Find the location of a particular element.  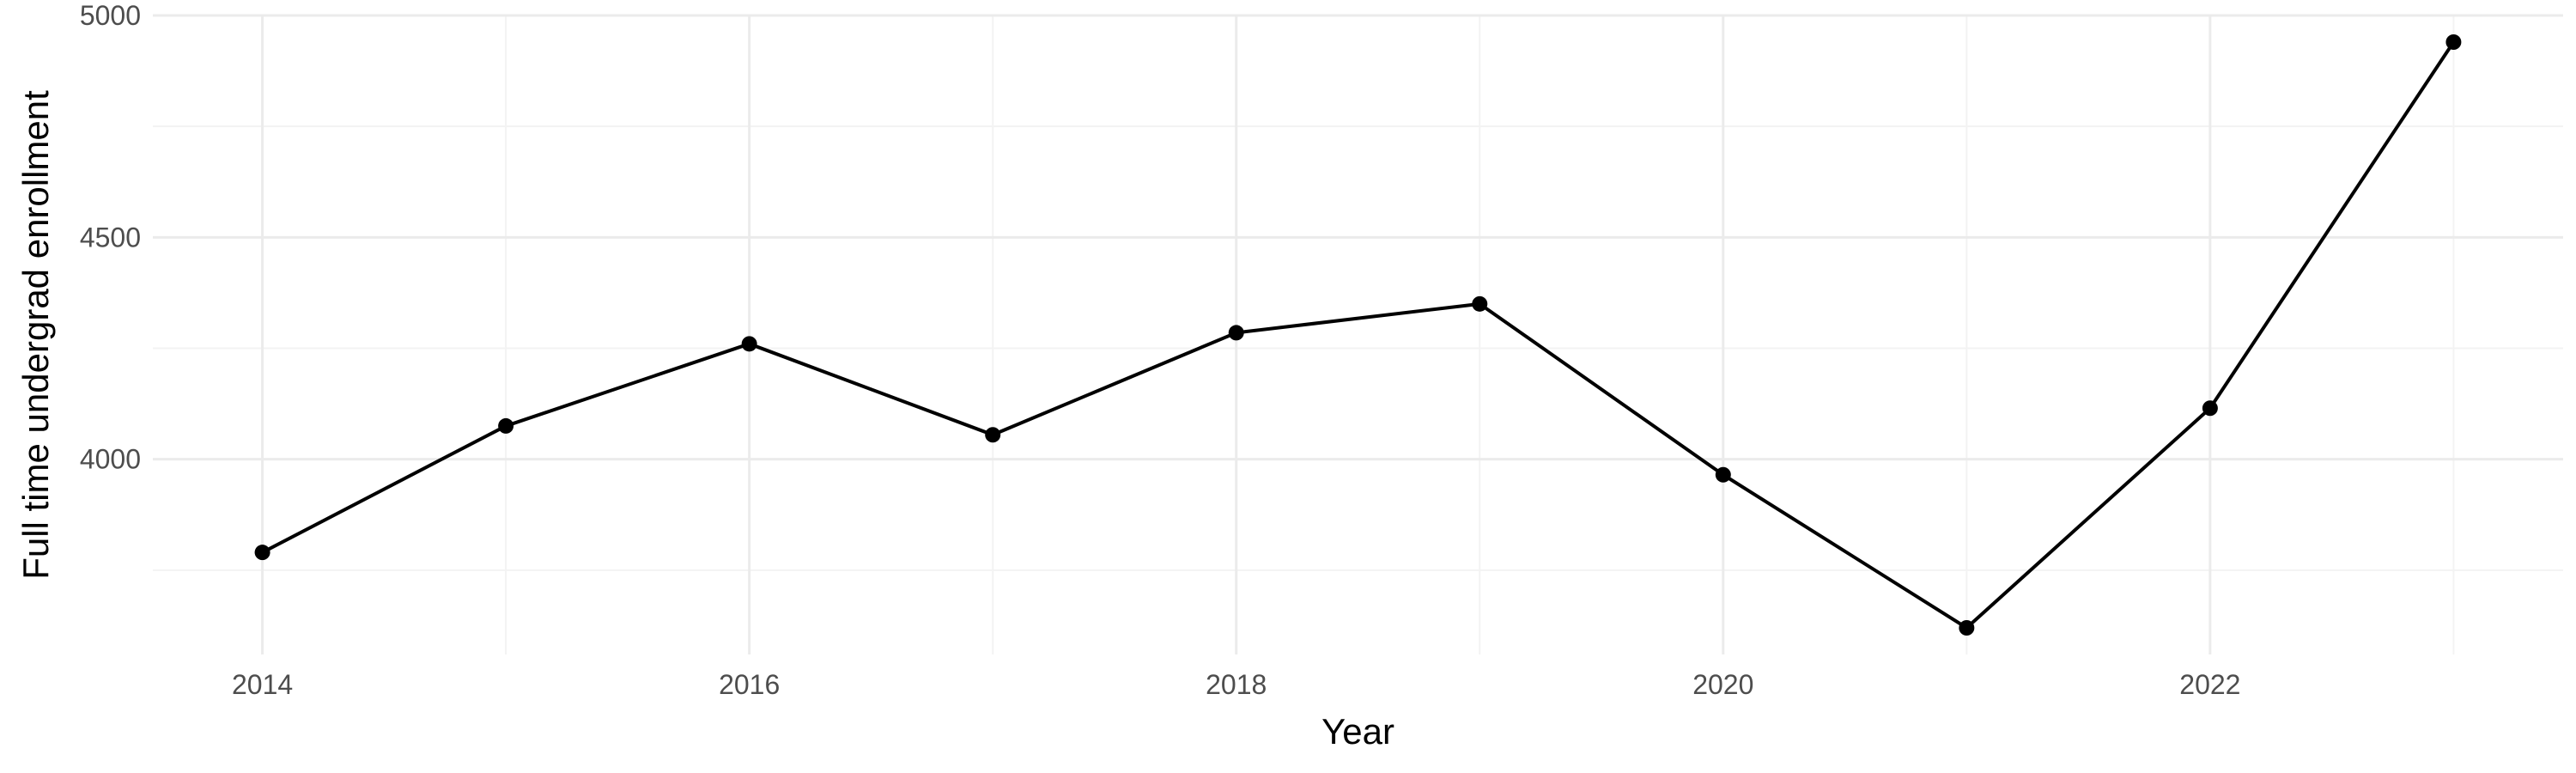

x-tick-label: 2016 is located at coordinates (749, 684).